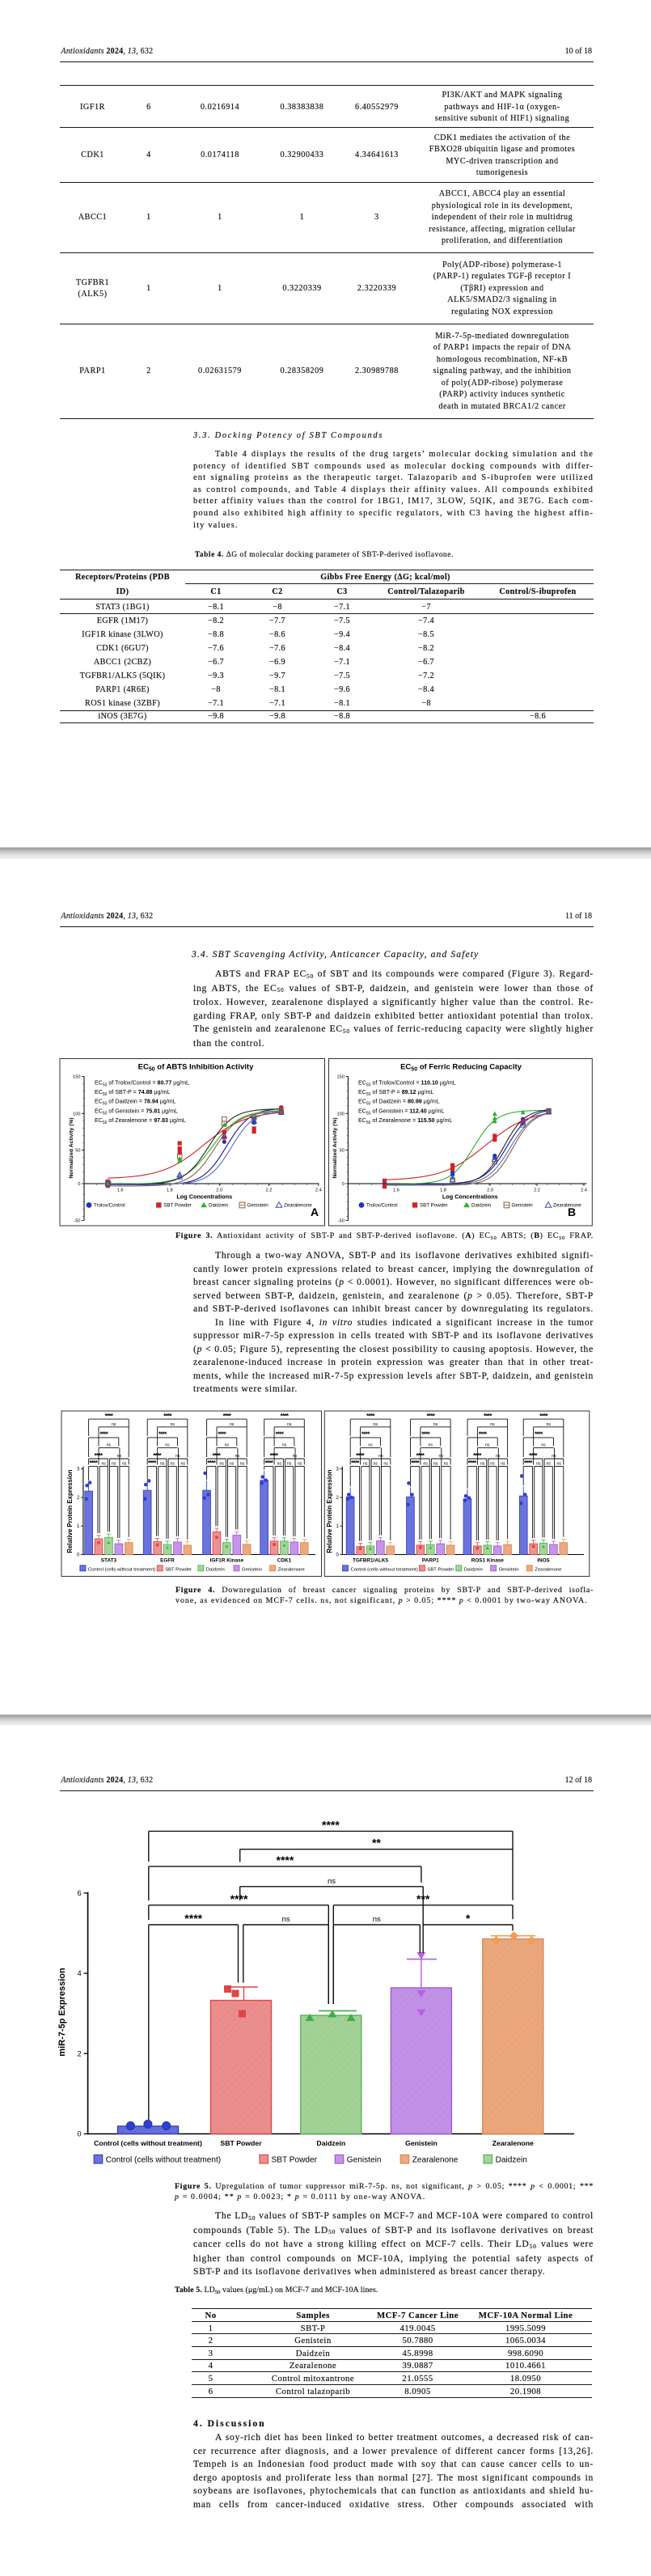  I want to click on svg-text:EC50 of Trolox/Control = 80.77: EC50 of Trolox/Control = 80.77 µg/mL, so click(142, 1084).